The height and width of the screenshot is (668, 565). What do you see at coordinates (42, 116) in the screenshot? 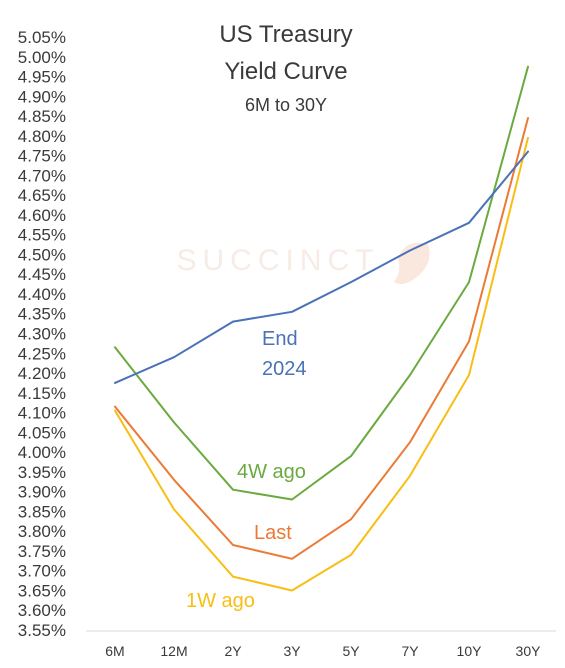
I see `y-tick-label: 4.85%` at bounding box center [42, 116].